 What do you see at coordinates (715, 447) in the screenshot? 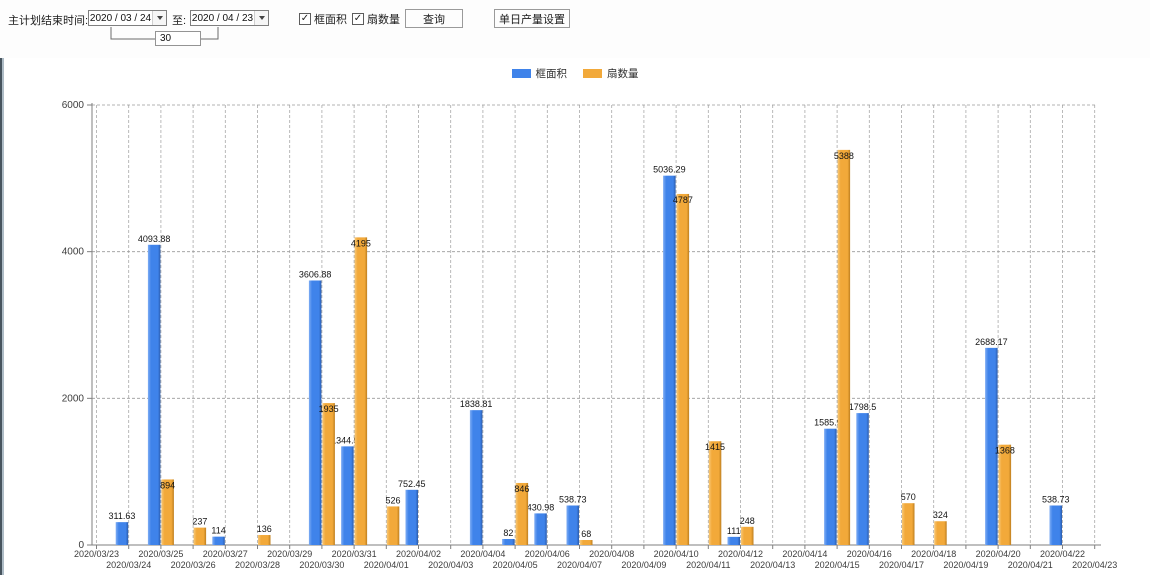
I see `bar-value-label: 1415` at bounding box center [715, 447].